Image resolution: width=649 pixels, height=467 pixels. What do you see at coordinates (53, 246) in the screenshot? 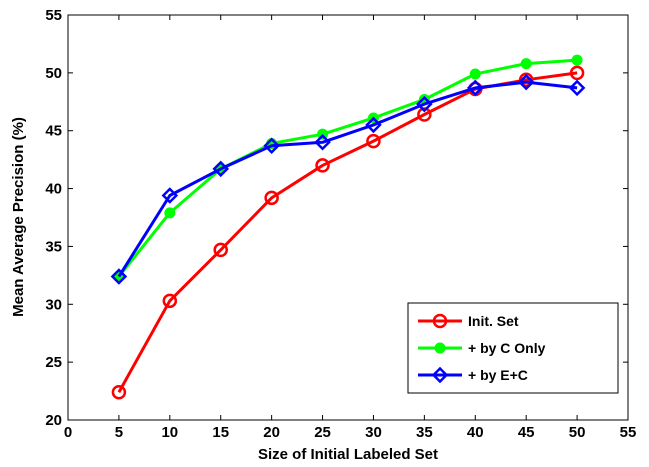
I see `y-tick-label: 35` at bounding box center [53, 246].